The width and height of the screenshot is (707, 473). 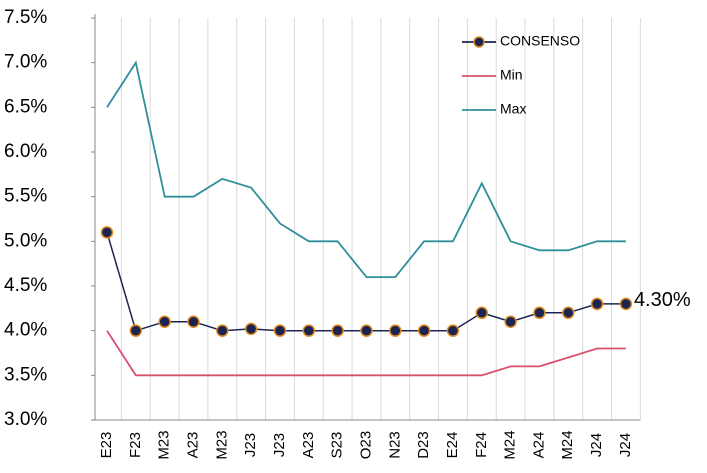 I want to click on x-tick-label: N23, so click(x=394, y=445).